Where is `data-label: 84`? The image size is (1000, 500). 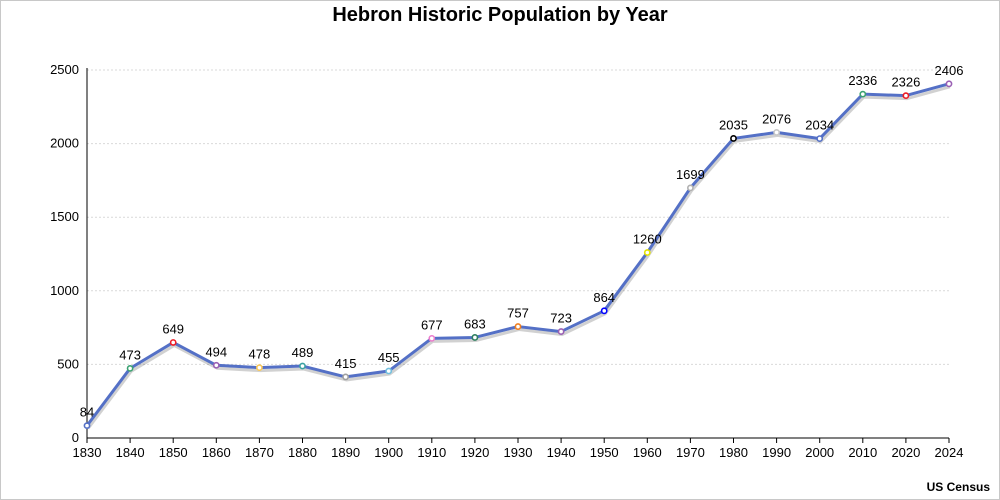
data-label: 84 is located at coordinates (87, 412).